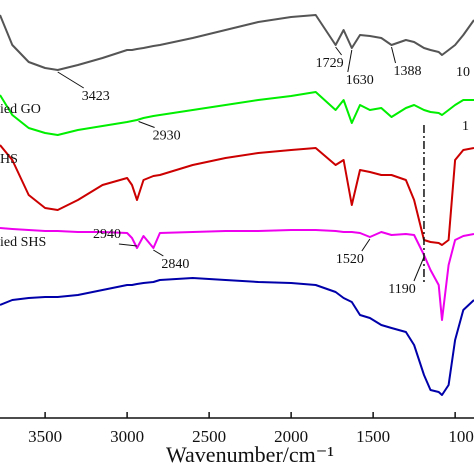 This screenshot has width=474, height=474. I want to click on series-label: ied GO, so click(20, 109).